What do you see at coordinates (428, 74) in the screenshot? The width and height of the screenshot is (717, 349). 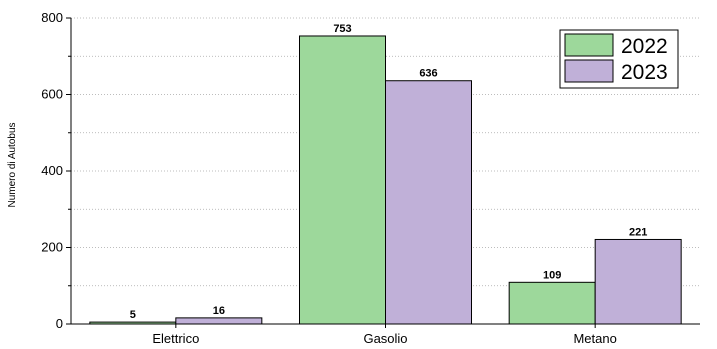 I see `data-label: 636` at bounding box center [428, 74].